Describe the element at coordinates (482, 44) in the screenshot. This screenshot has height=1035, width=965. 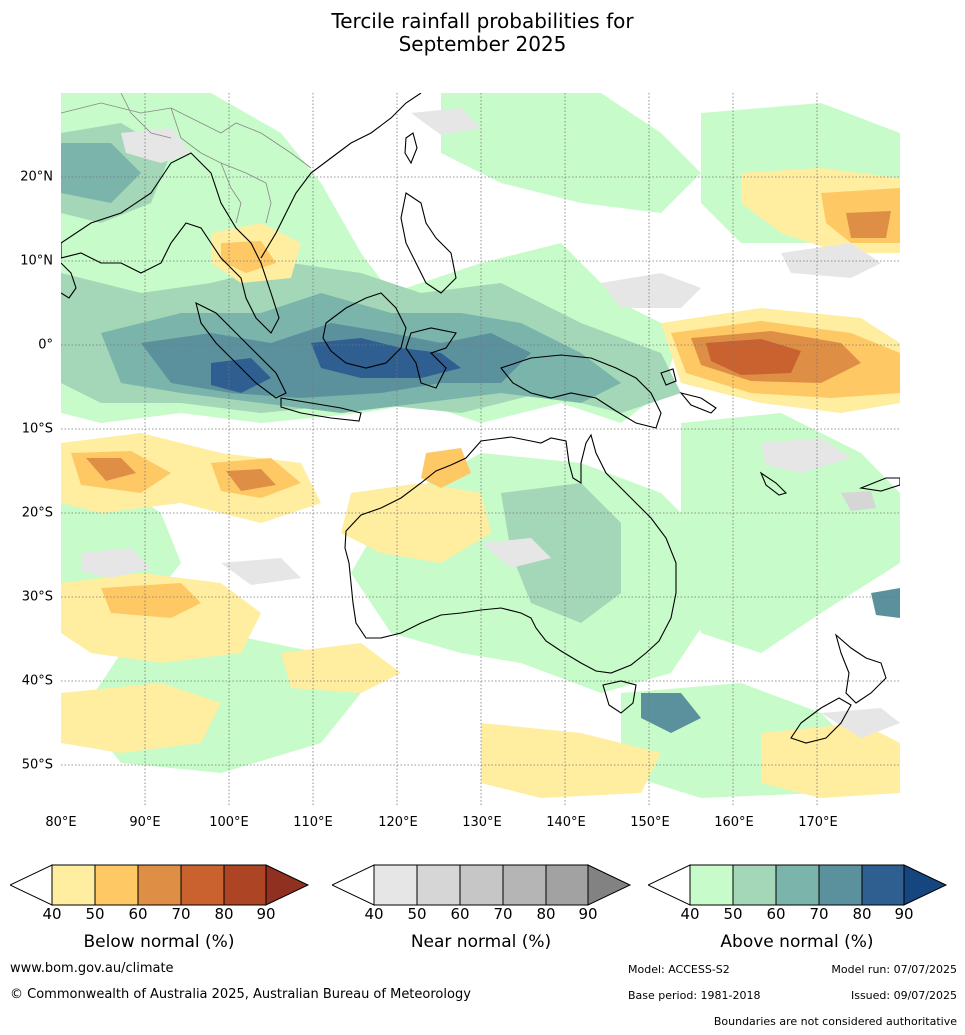
I see `map-title-line2: September 2025` at that location.